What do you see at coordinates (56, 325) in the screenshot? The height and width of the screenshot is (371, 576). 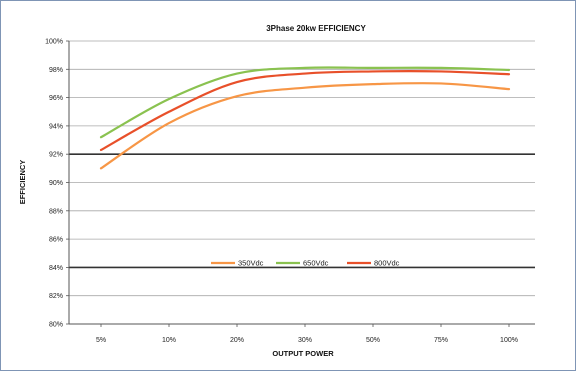 I see `y-tick-label: 80%` at bounding box center [56, 325].